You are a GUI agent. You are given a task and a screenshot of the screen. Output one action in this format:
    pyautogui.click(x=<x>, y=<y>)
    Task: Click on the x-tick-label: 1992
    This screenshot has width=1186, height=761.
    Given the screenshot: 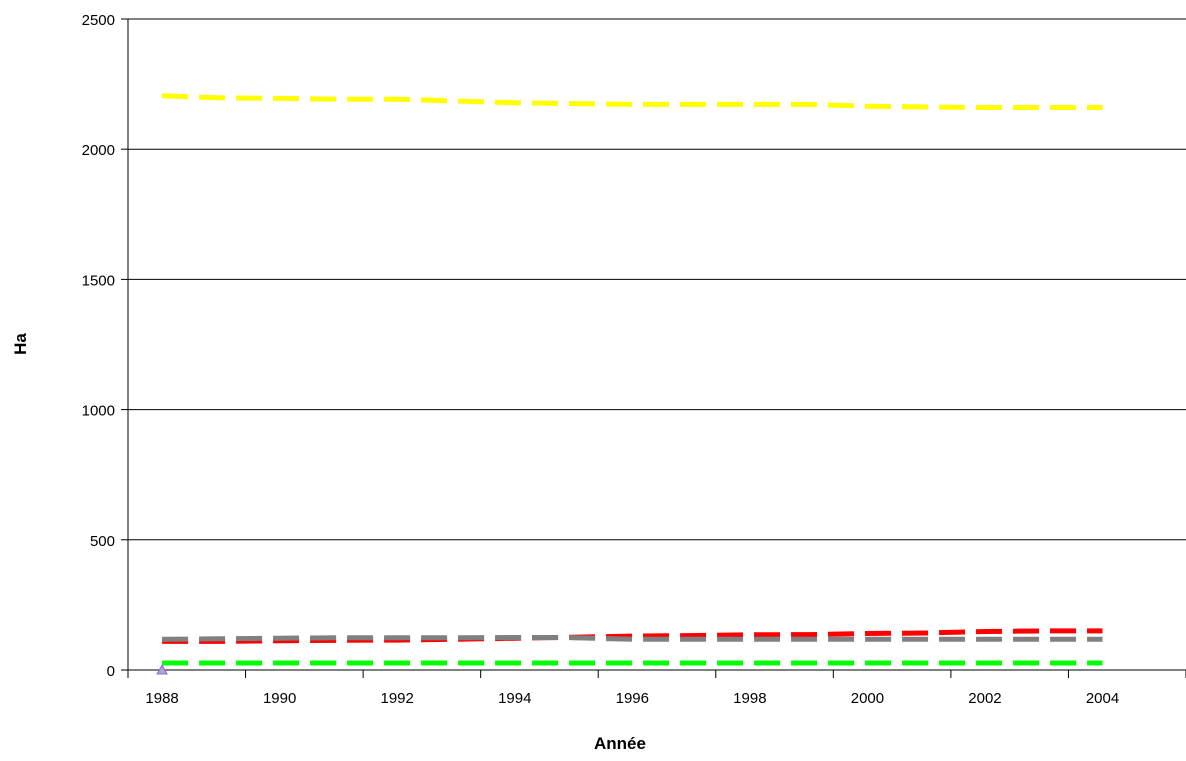 What is the action you would take?
    pyautogui.click(x=397, y=698)
    